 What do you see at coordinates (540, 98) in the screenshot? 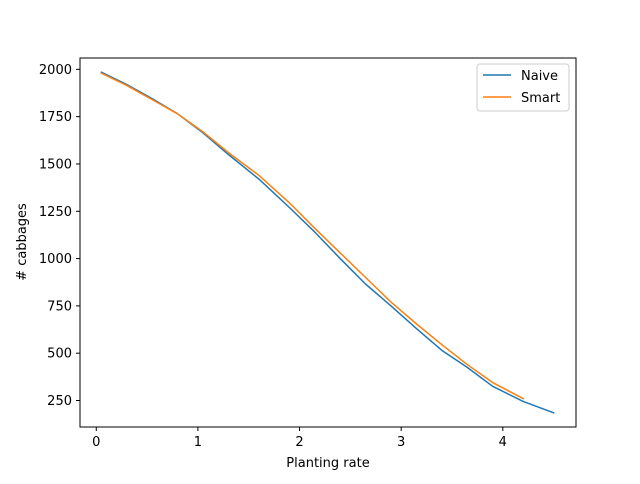
I see `legend-smart-label: Smart` at bounding box center [540, 98].